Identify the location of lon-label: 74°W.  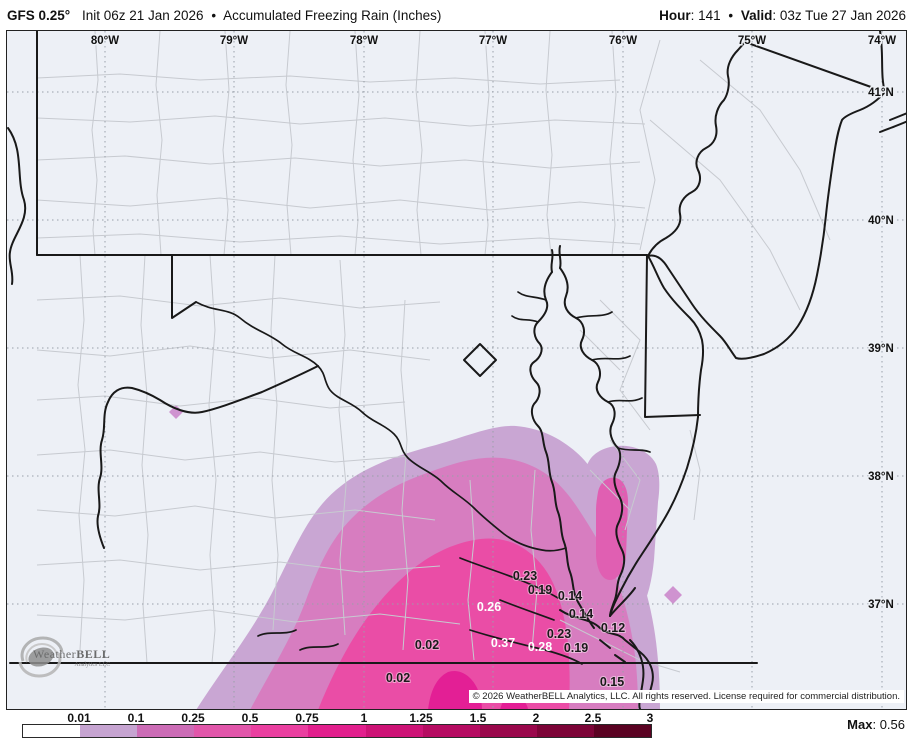
(882, 41).